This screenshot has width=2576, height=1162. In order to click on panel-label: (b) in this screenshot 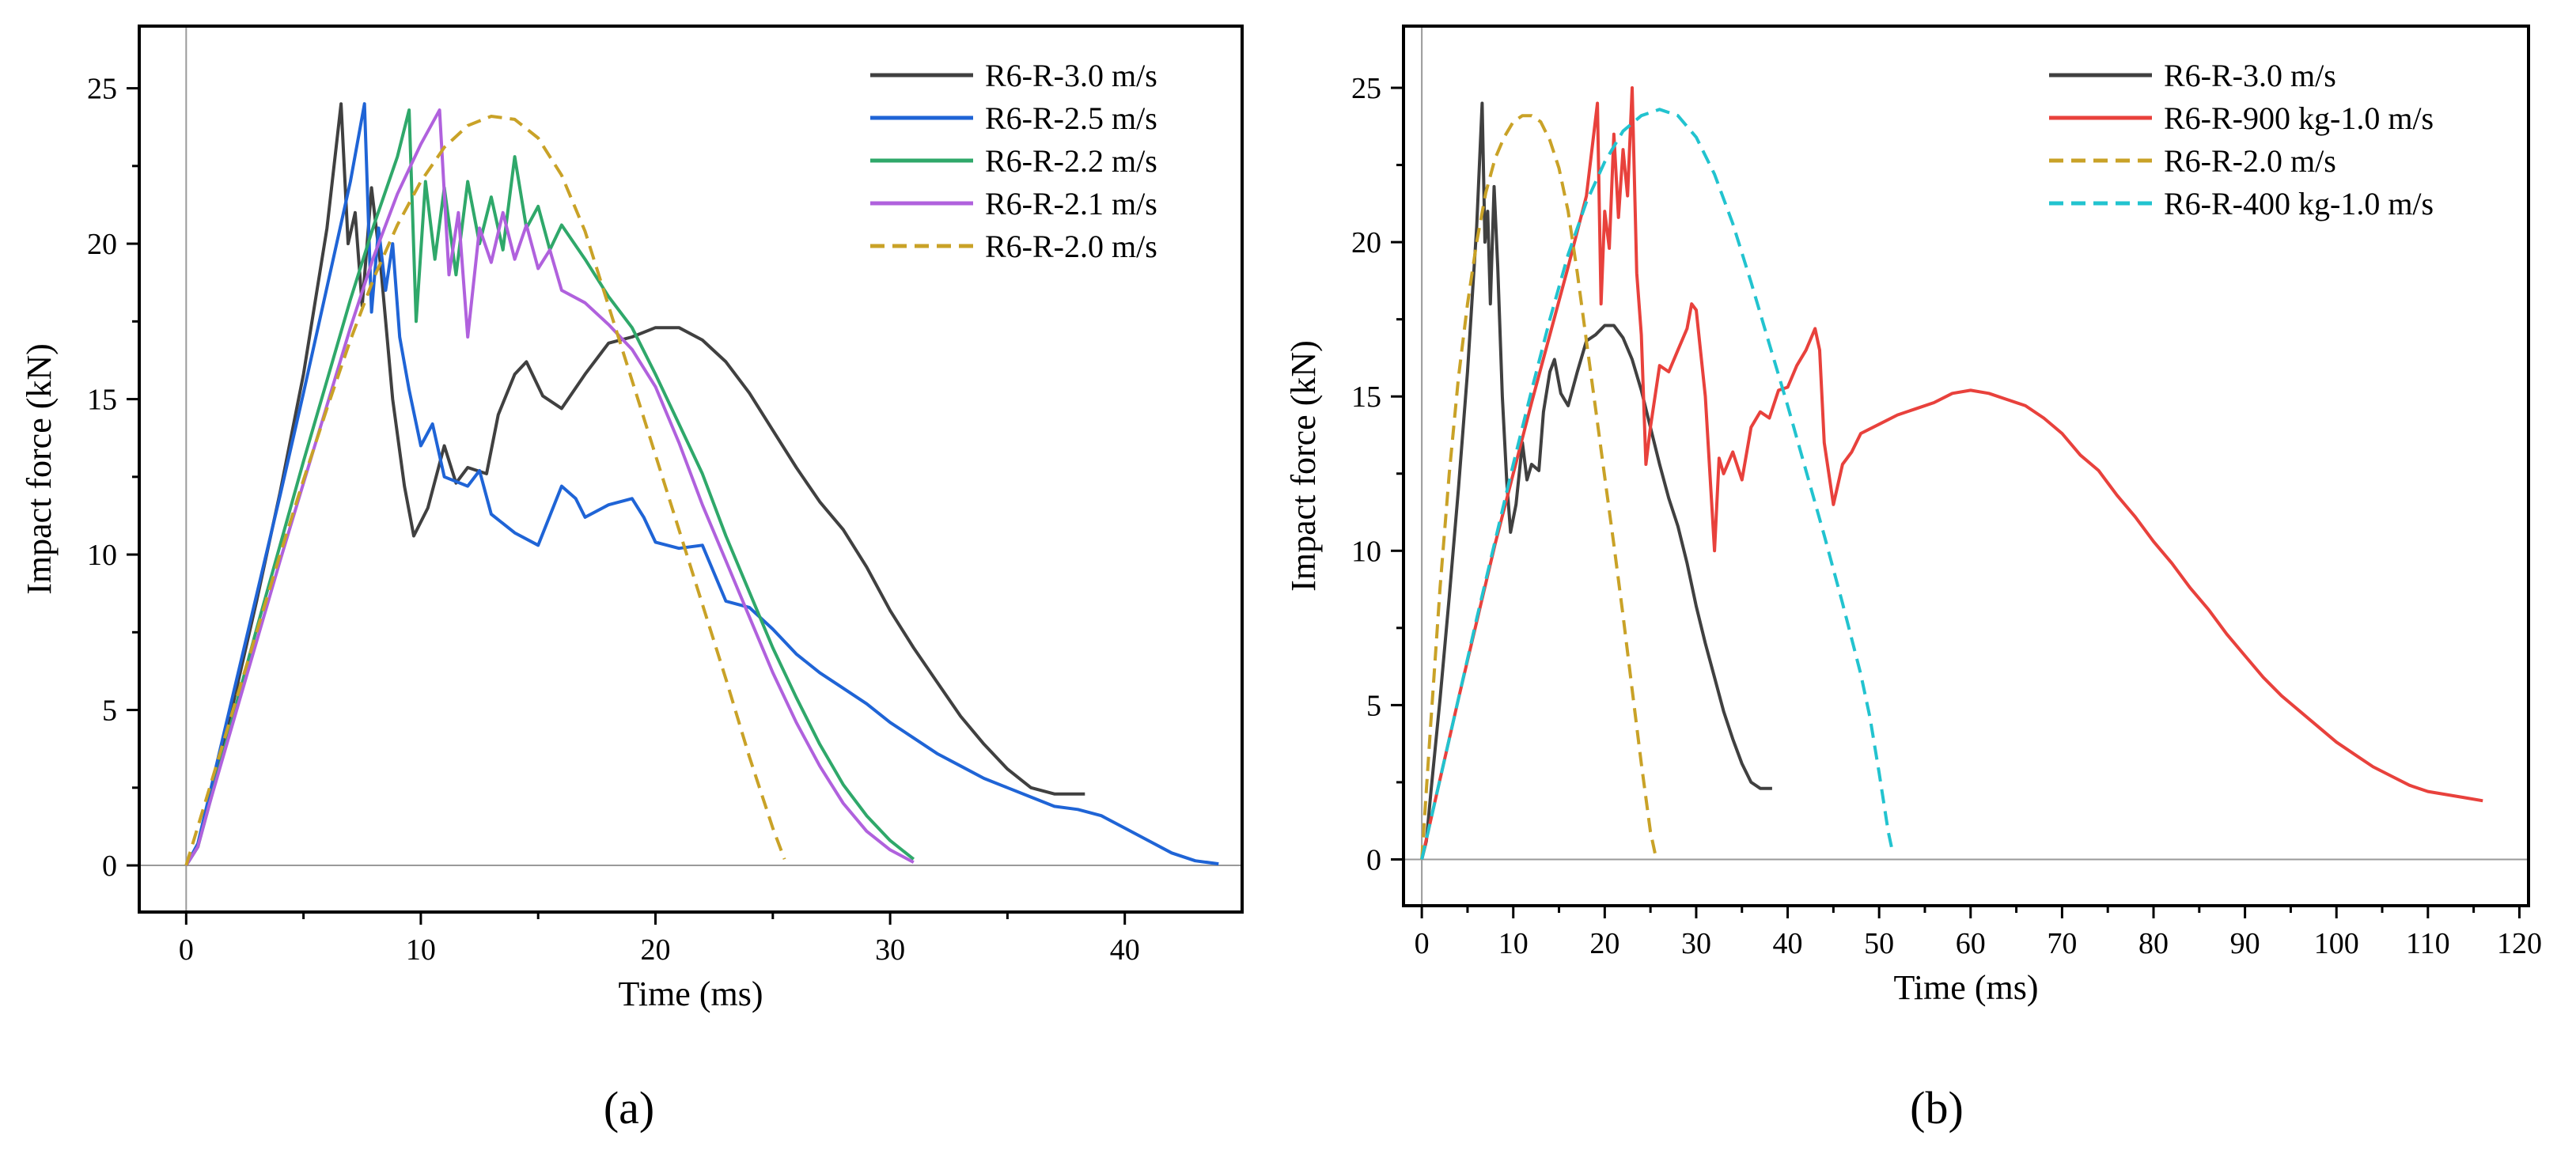, I will do `click(1937, 1108)`.